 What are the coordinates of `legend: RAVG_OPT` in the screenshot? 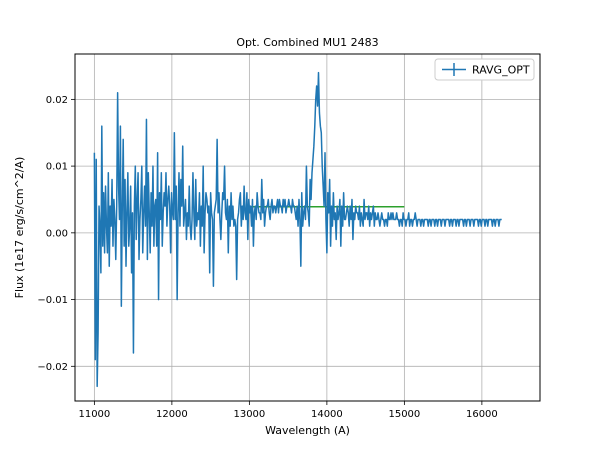 It's located at (484, 69).